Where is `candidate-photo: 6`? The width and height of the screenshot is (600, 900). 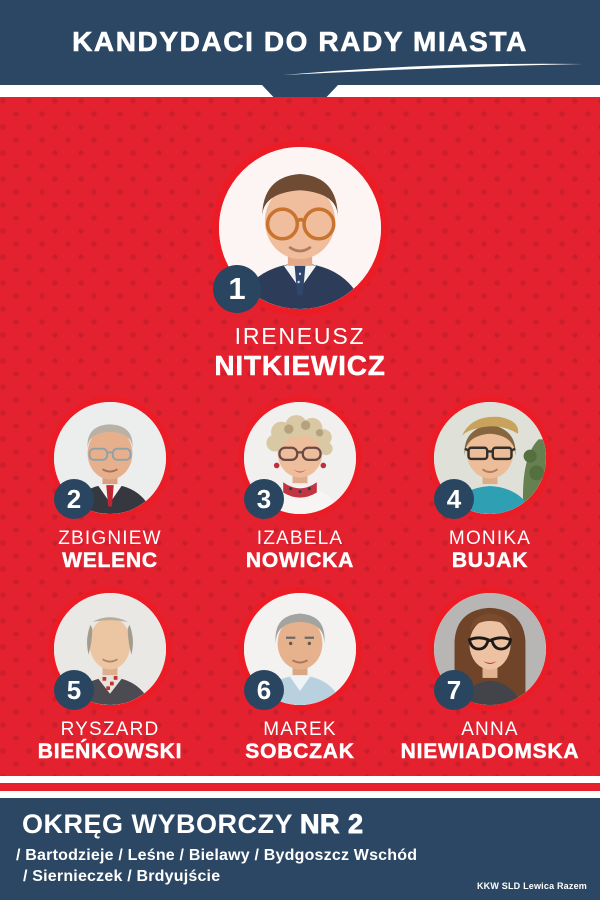
candidate-photo: 6 is located at coordinates (300, 649).